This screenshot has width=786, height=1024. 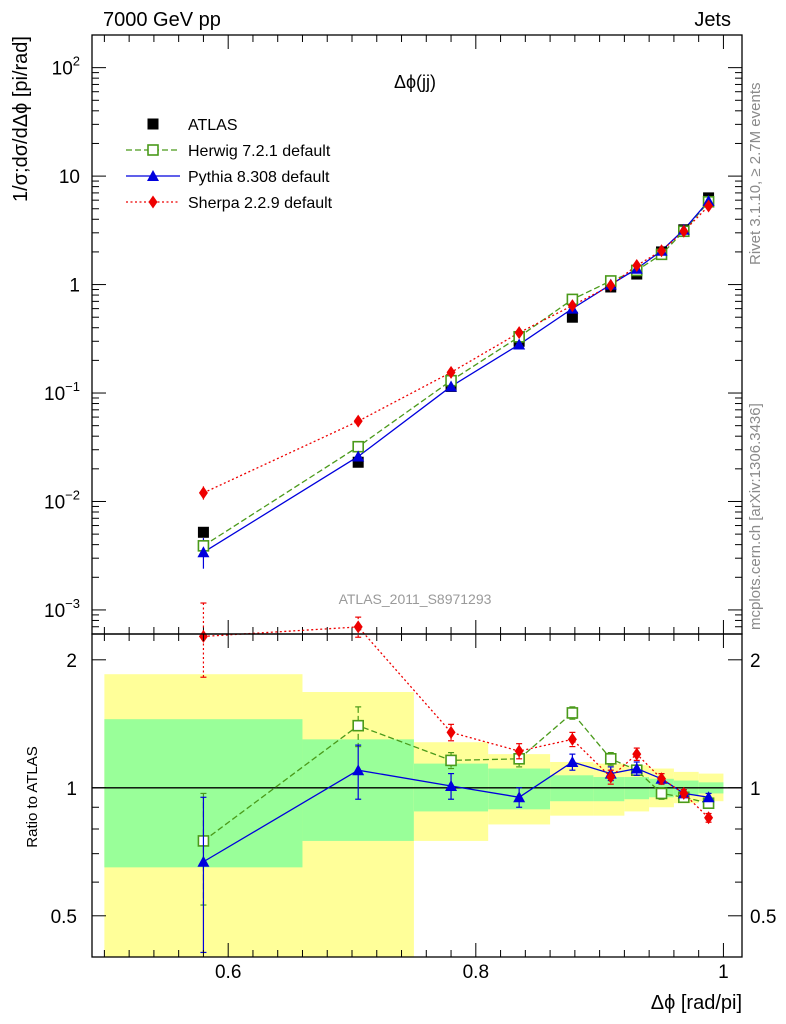 What do you see at coordinates (32, 796) in the screenshot?
I see `ratio-ylabel: Ratio to ATLAS` at bounding box center [32, 796].